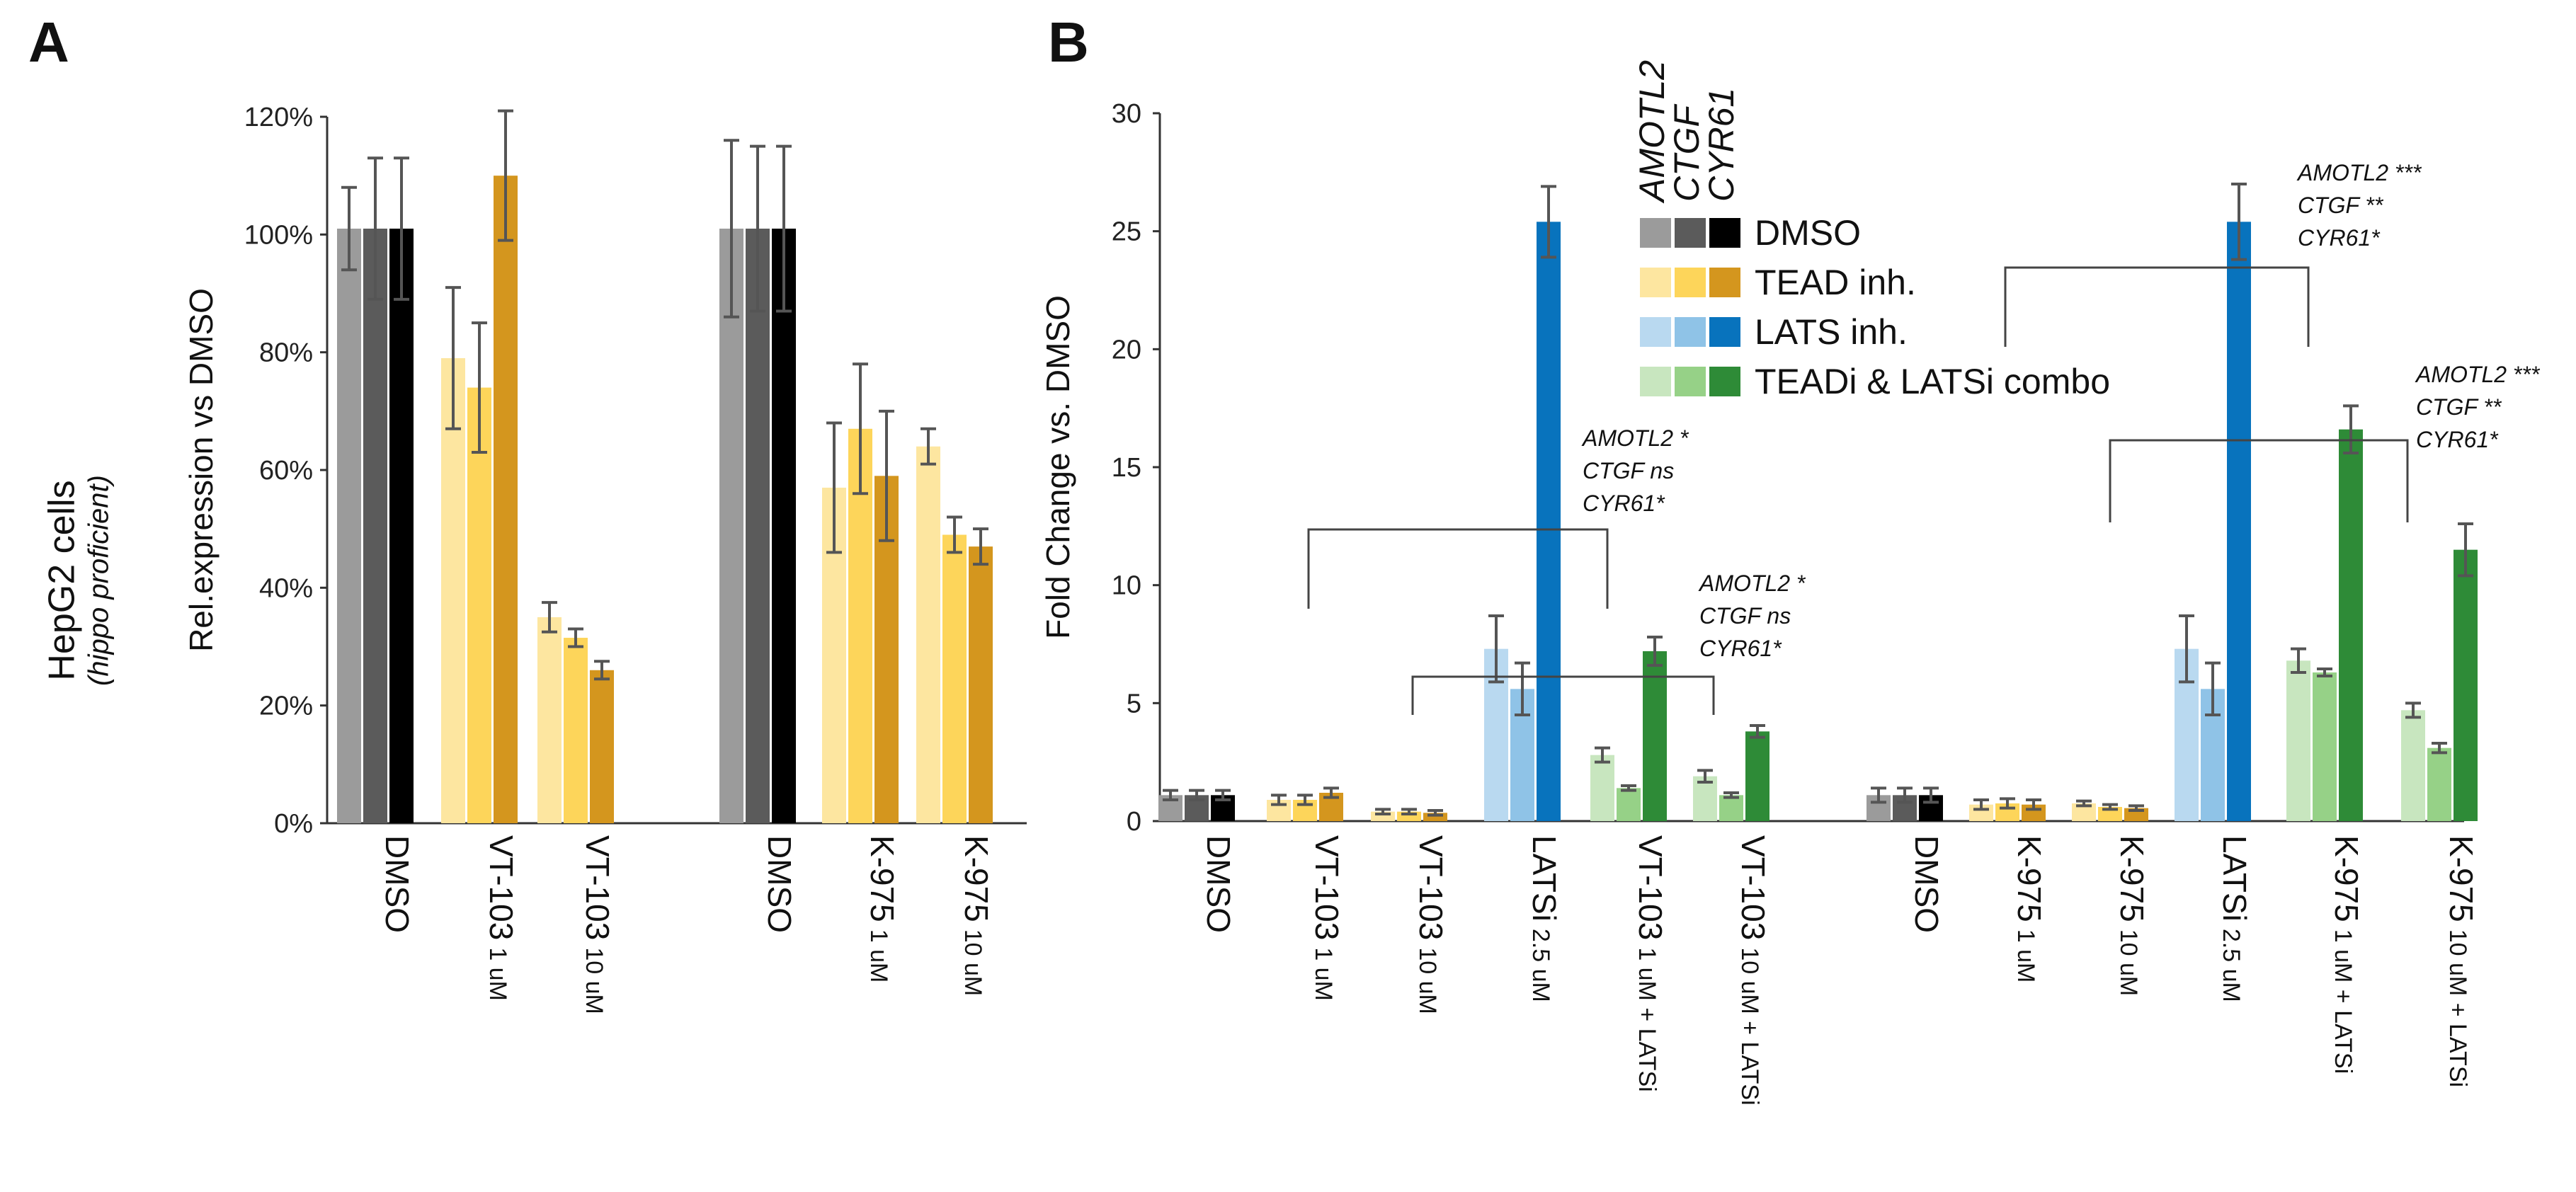 This screenshot has width=2576, height=1192. Describe the element at coordinates (1721, 145) in the screenshot. I see `legend-gene-label: CYR61` at that location.